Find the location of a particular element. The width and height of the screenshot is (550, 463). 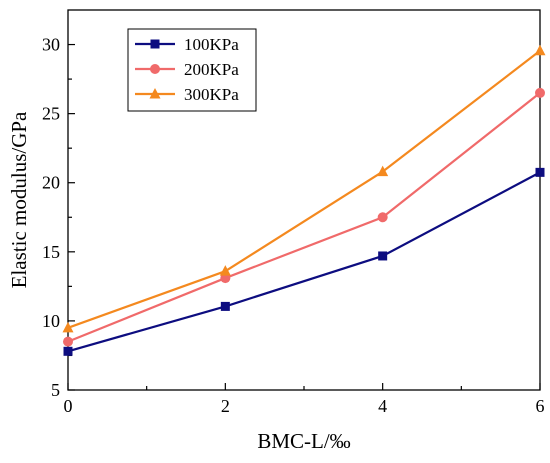

legend-item: 200KPa is located at coordinates (187, 69).